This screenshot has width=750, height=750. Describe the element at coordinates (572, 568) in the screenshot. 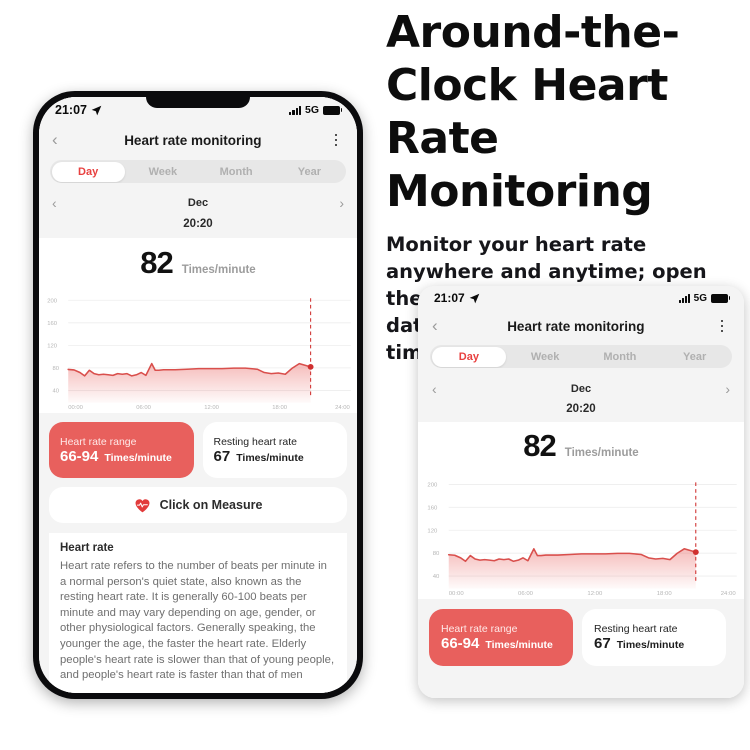

I see `chart-area-fill-secondary` at that location.